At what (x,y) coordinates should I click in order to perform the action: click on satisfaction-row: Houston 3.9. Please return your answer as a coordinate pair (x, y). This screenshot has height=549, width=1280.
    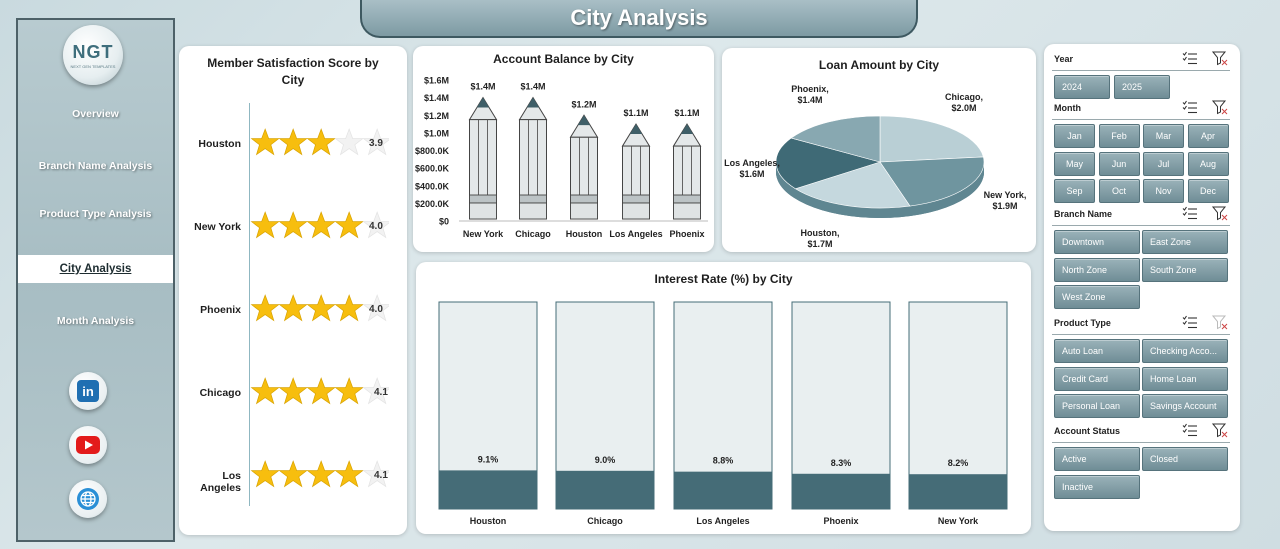
    Looking at the image, I should click on (294, 146).